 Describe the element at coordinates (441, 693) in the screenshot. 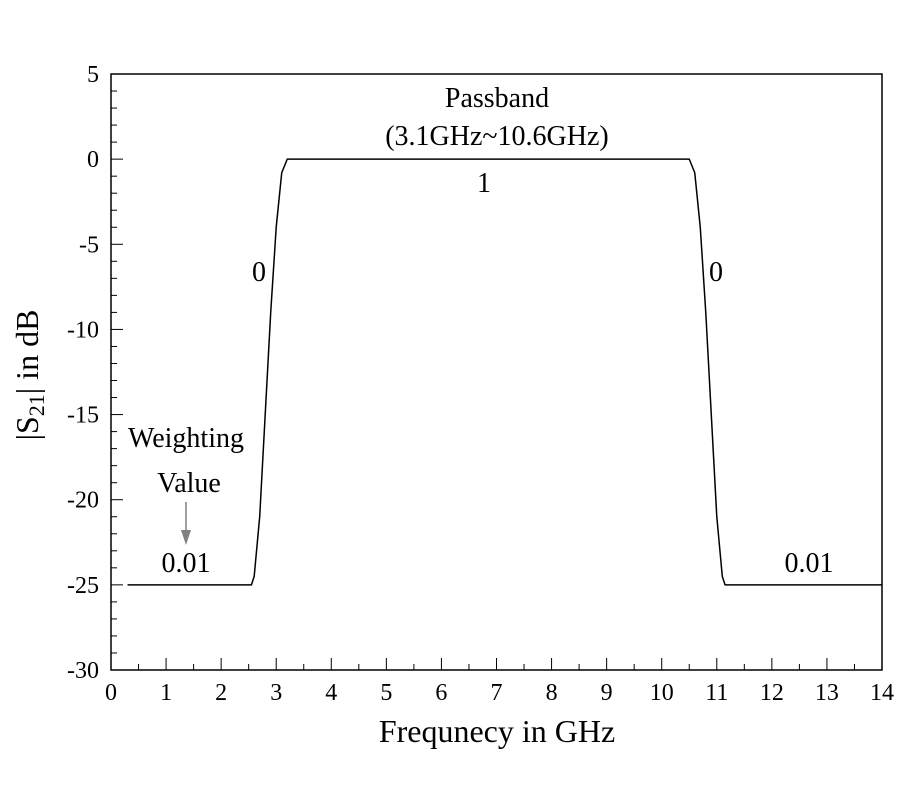

I see `x-tick-label: 6` at that location.